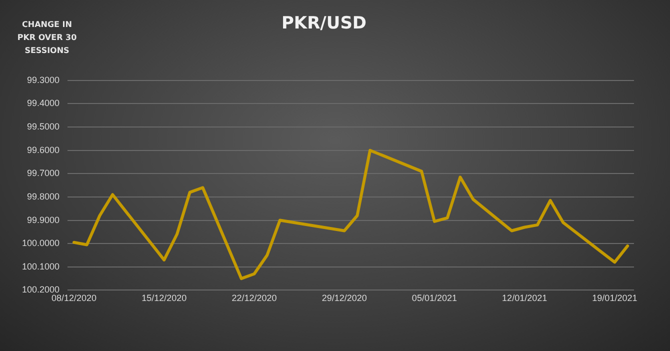 Image resolution: width=670 pixels, height=351 pixels. Describe the element at coordinates (615, 298) in the screenshot. I see `x-tick-label: 19/01/2021` at that location.